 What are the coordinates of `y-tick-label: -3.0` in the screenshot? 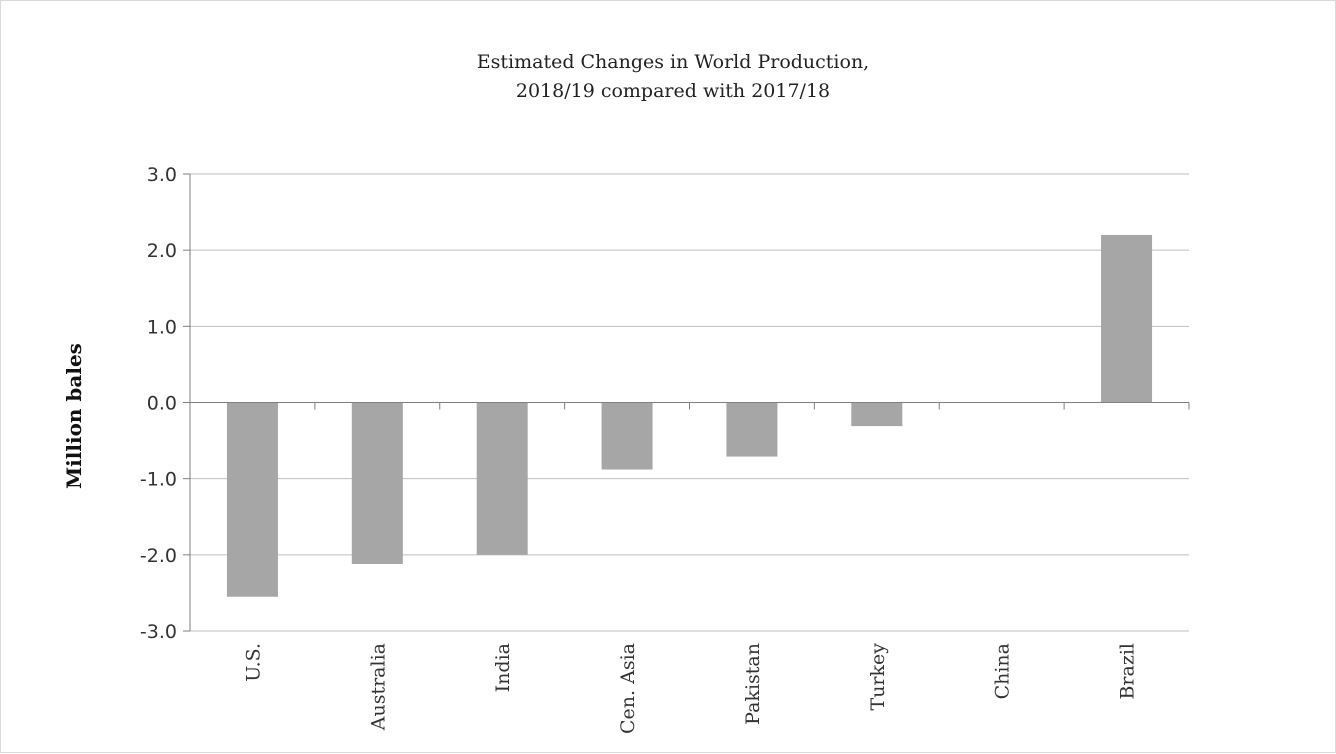 It's located at (158, 632).